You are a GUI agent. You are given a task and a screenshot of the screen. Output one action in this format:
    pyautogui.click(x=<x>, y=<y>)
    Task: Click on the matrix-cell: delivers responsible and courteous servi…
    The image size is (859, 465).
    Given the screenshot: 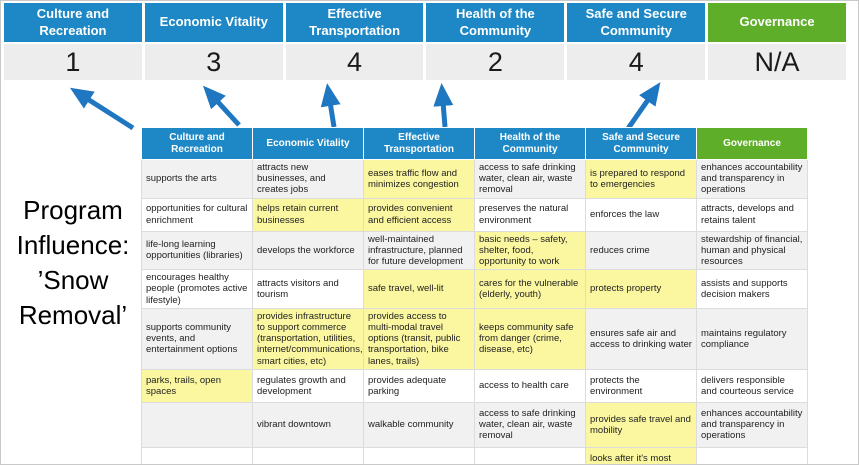 What is the action you would take?
    pyautogui.click(x=752, y=385)
    